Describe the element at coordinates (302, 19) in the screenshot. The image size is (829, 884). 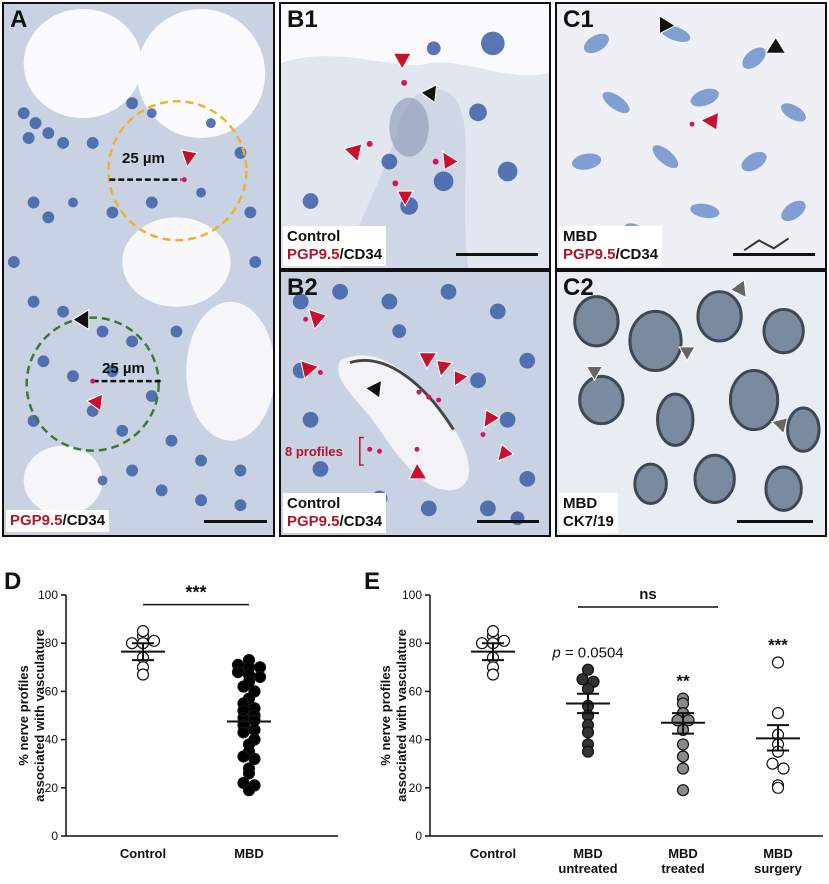
I see `panel-letter-b1: B1` at that location.